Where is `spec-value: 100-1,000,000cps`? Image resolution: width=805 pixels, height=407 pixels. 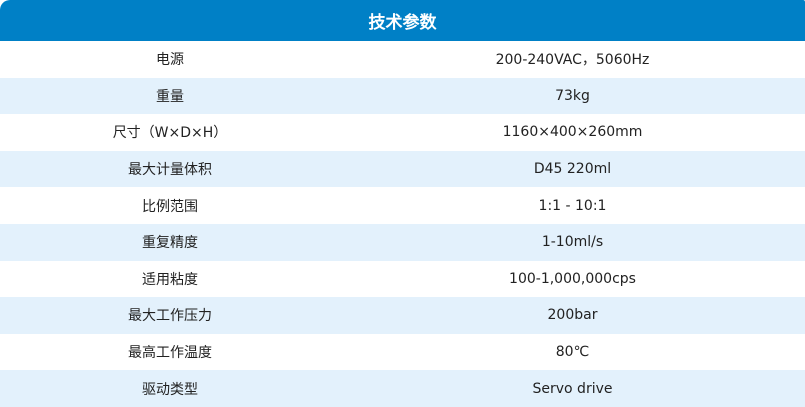
spec-value: 100-1,000,000cps is located at coordinates (572, 278).